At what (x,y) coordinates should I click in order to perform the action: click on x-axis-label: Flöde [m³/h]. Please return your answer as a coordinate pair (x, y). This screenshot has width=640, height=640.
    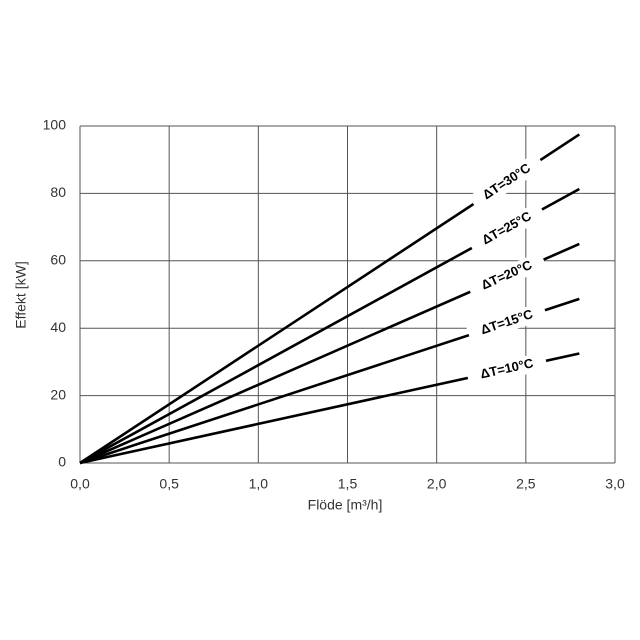
    Looking at the image, I should click on (345, 505).